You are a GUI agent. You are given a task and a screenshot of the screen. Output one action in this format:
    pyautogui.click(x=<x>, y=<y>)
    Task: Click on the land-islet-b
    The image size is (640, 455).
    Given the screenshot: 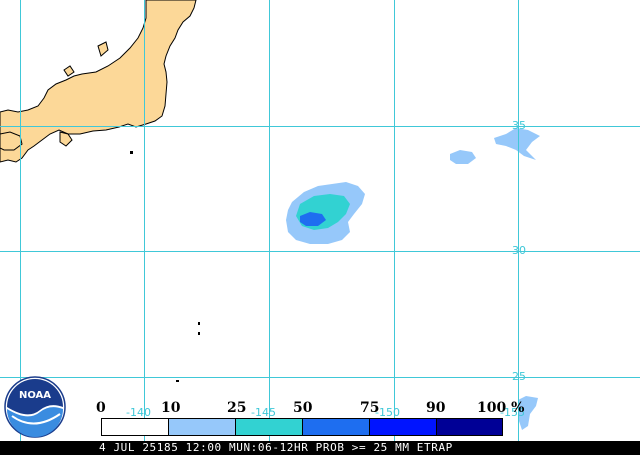 What is the action you would take?
    pyautogui.click(x=199, y=323)
    